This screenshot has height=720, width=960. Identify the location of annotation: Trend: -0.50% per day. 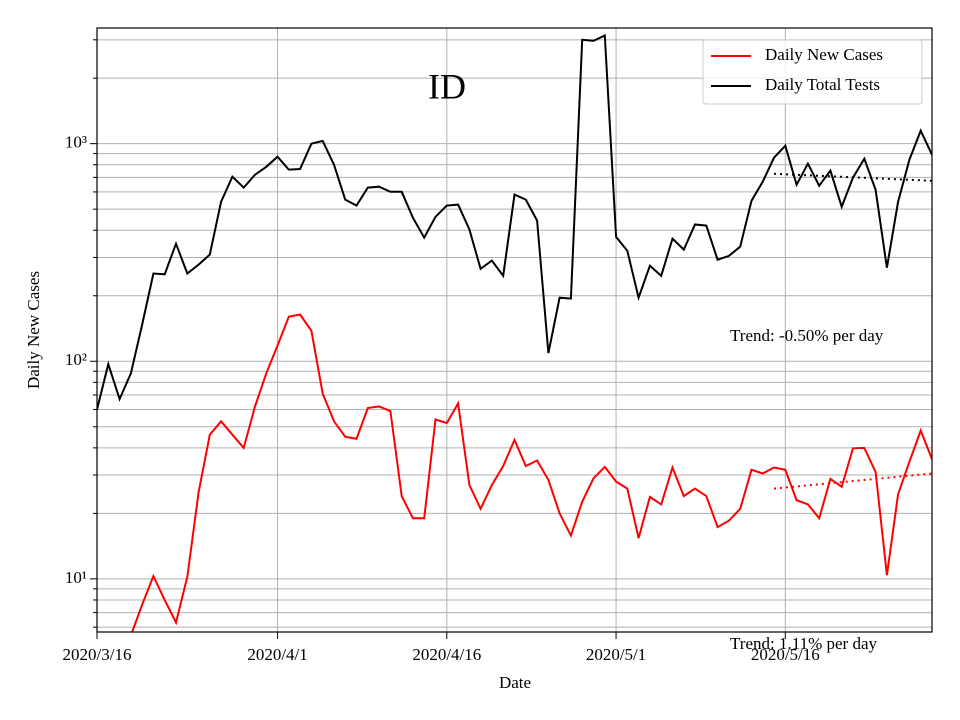
(807, 335).